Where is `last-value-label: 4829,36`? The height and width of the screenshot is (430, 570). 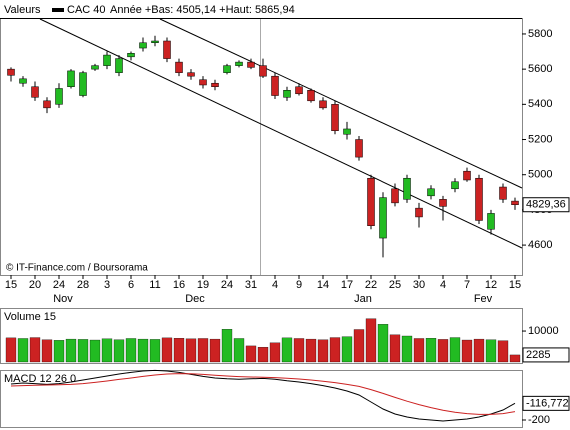
last-value-label: 4829,36 is located at coordinates (546, 205).